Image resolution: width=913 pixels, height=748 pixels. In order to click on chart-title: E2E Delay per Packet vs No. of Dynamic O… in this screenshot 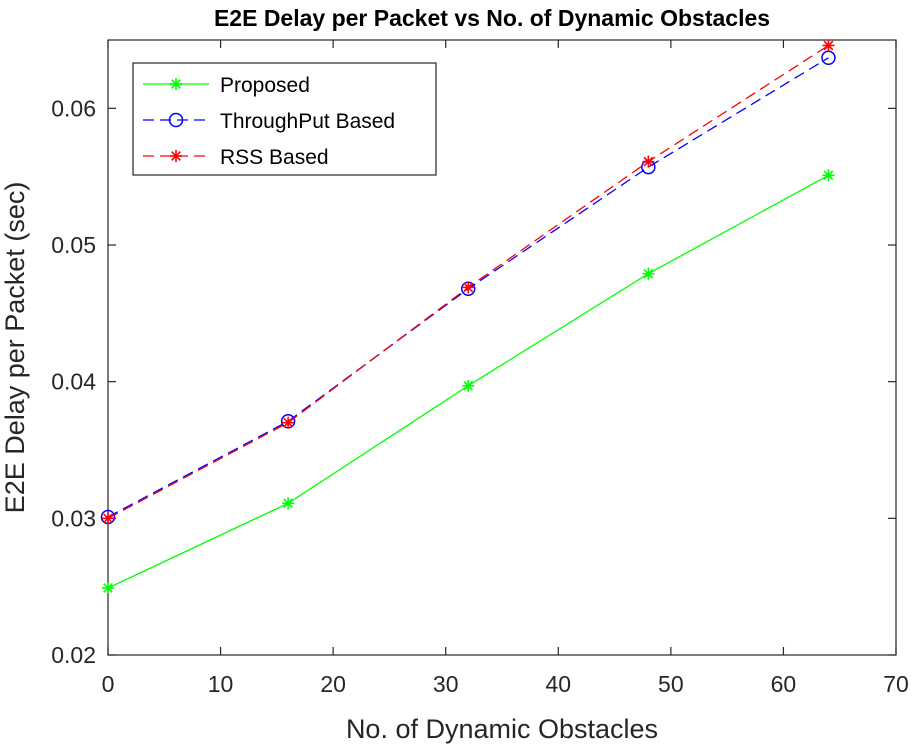, I will do `click(492, 18)`.